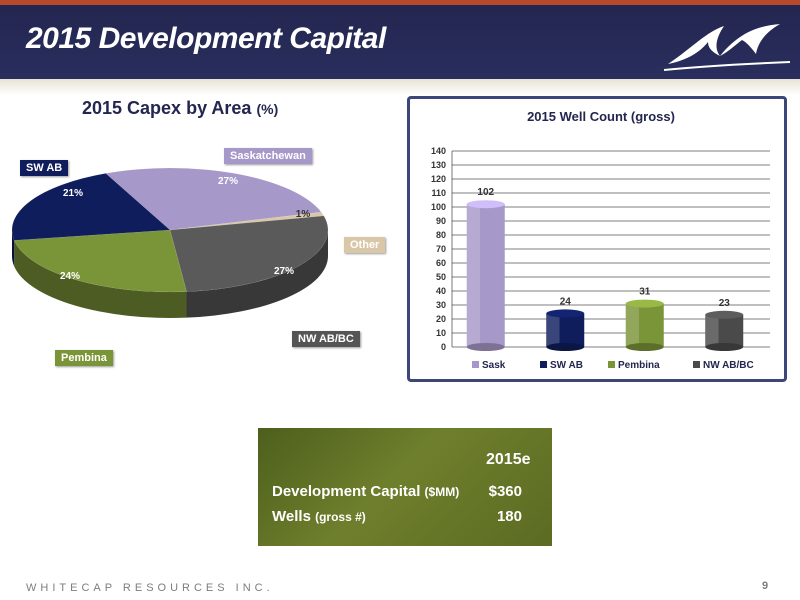  I want to click on top-accent-stripe, so click(400, 2).